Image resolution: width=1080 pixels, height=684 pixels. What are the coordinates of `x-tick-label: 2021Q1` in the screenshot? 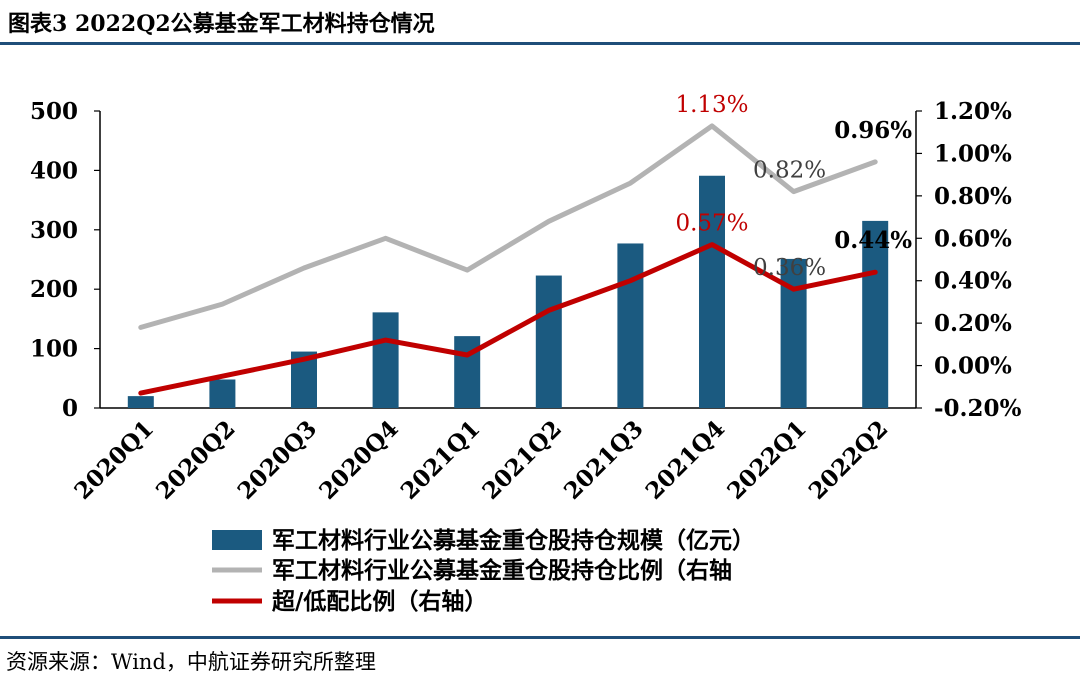 It's located at (441, 460).